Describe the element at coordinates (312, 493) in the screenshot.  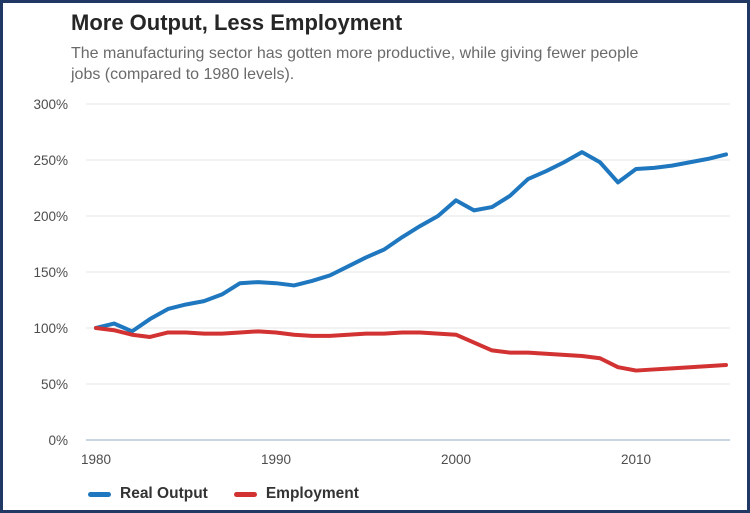
I see `legend-label-employment: Employment` at that location.